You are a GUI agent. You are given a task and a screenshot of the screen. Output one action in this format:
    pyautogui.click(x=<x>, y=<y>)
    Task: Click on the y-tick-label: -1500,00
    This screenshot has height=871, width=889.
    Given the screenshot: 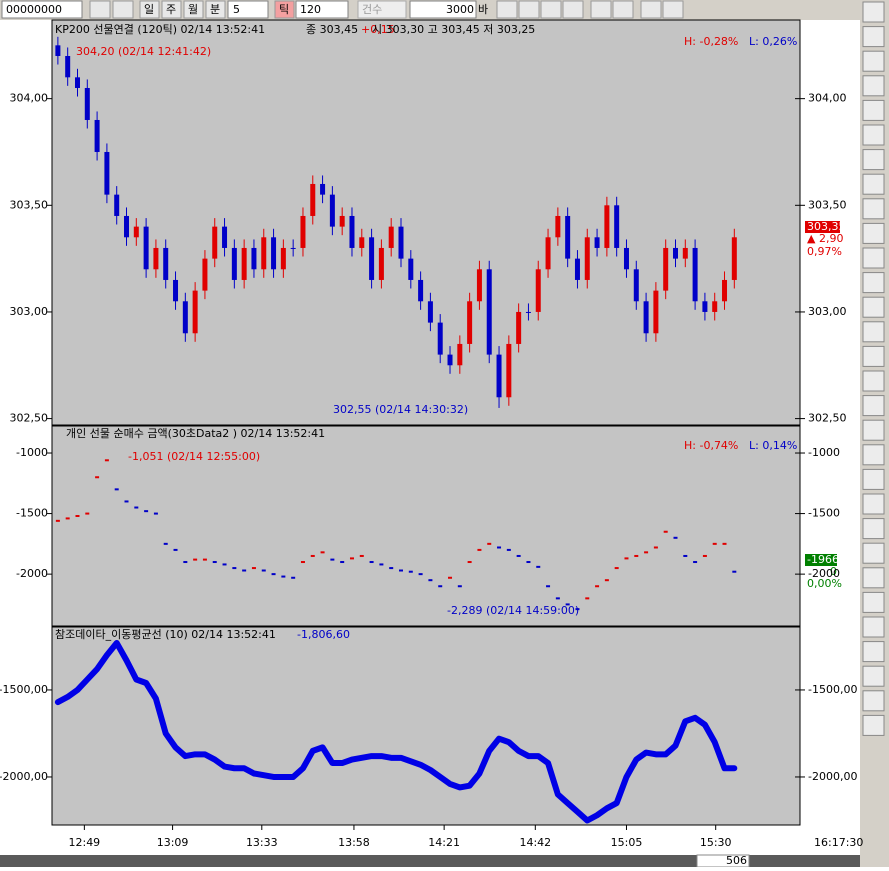 What is the action you would take?
    pyautogui.click(x=832, y=689)
    